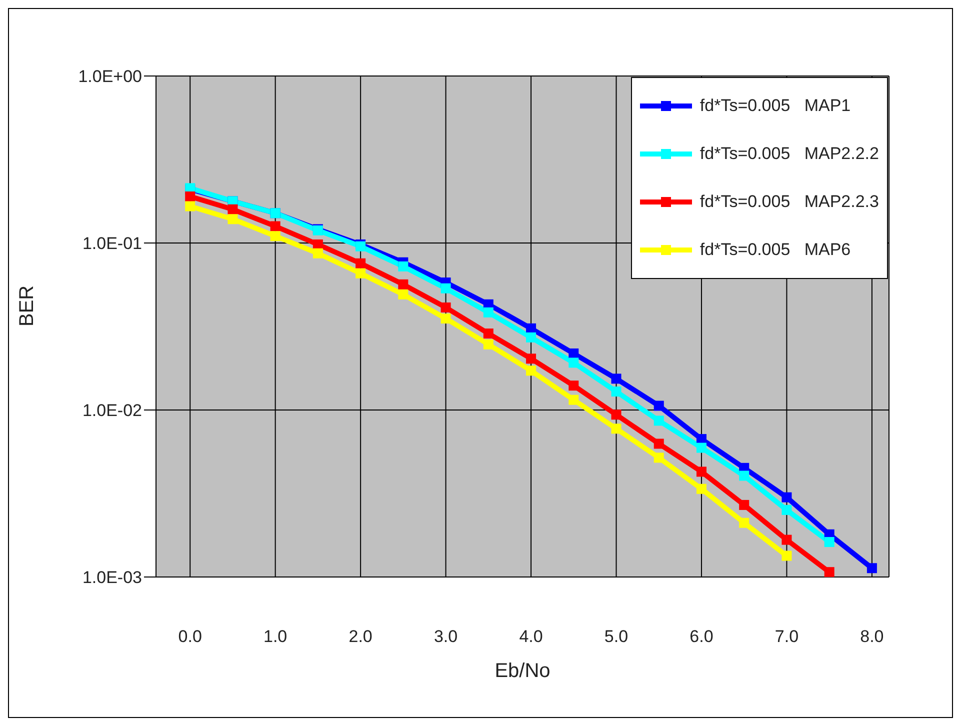 This screenshot has height=726, width=961. Describe the element at coordinates (112, 244) in the screenshot. I see `y-tick-label: 1.0E-01` at that location.